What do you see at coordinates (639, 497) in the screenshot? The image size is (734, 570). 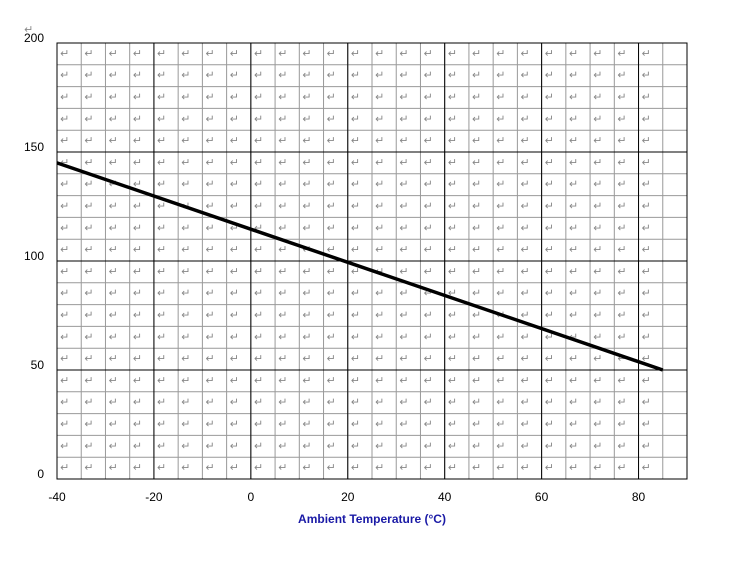 I see `x-tick-label: 80` at bounding box center [639, 497].